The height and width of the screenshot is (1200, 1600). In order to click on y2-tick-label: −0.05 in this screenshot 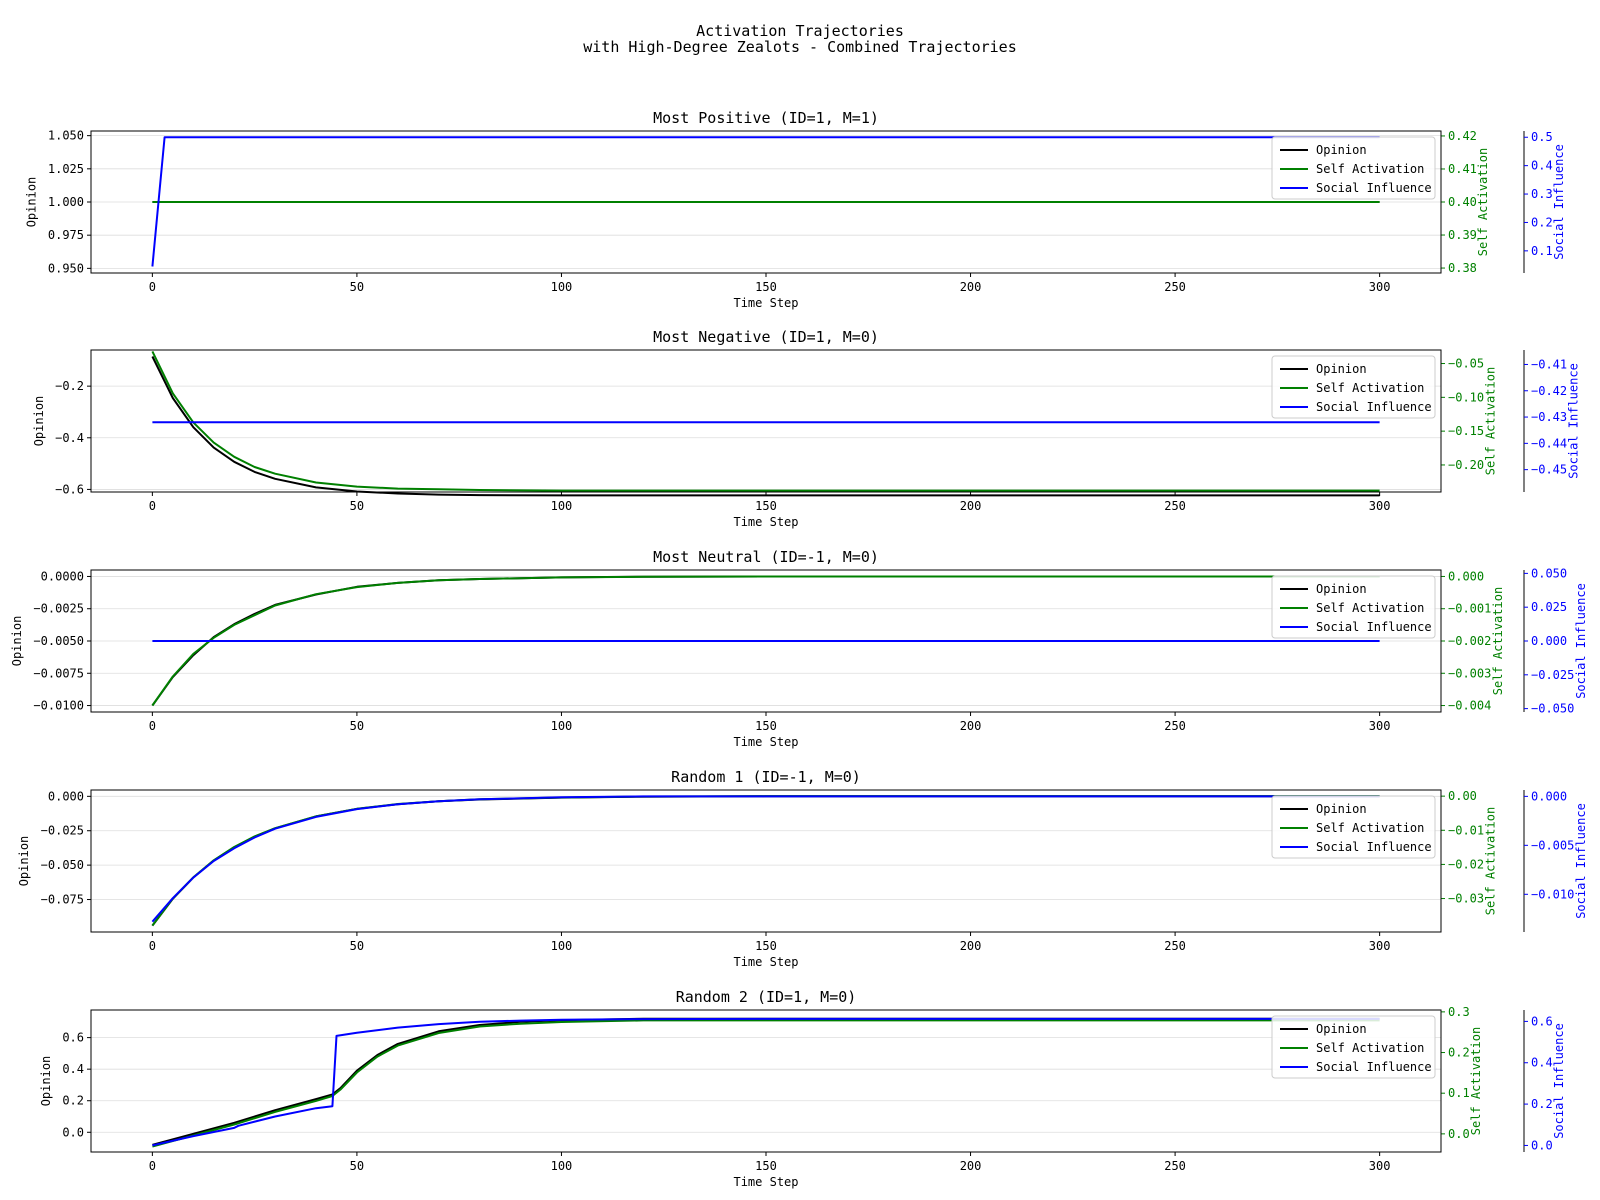, I will do `click(1466, 364)`.